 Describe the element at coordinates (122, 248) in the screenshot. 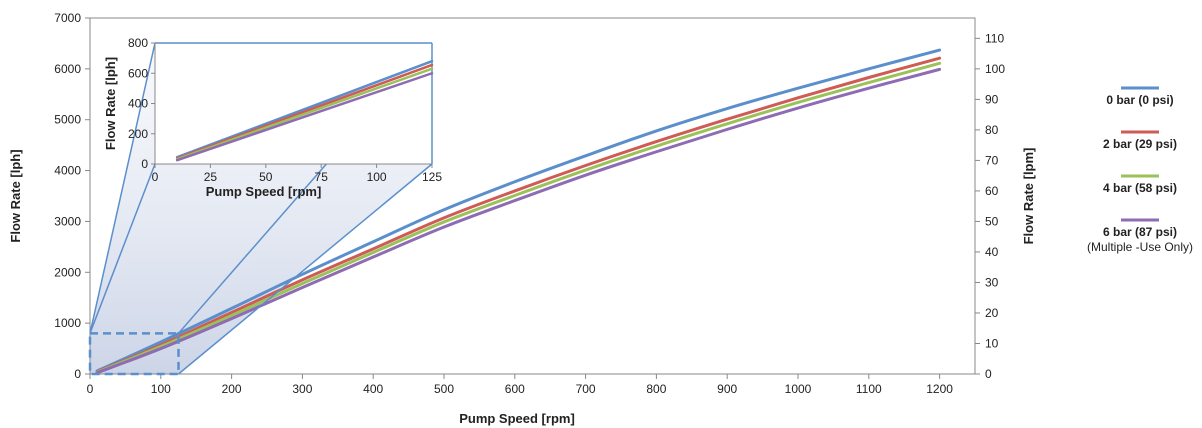

I see `zoom-line-bottom-left` at that location.